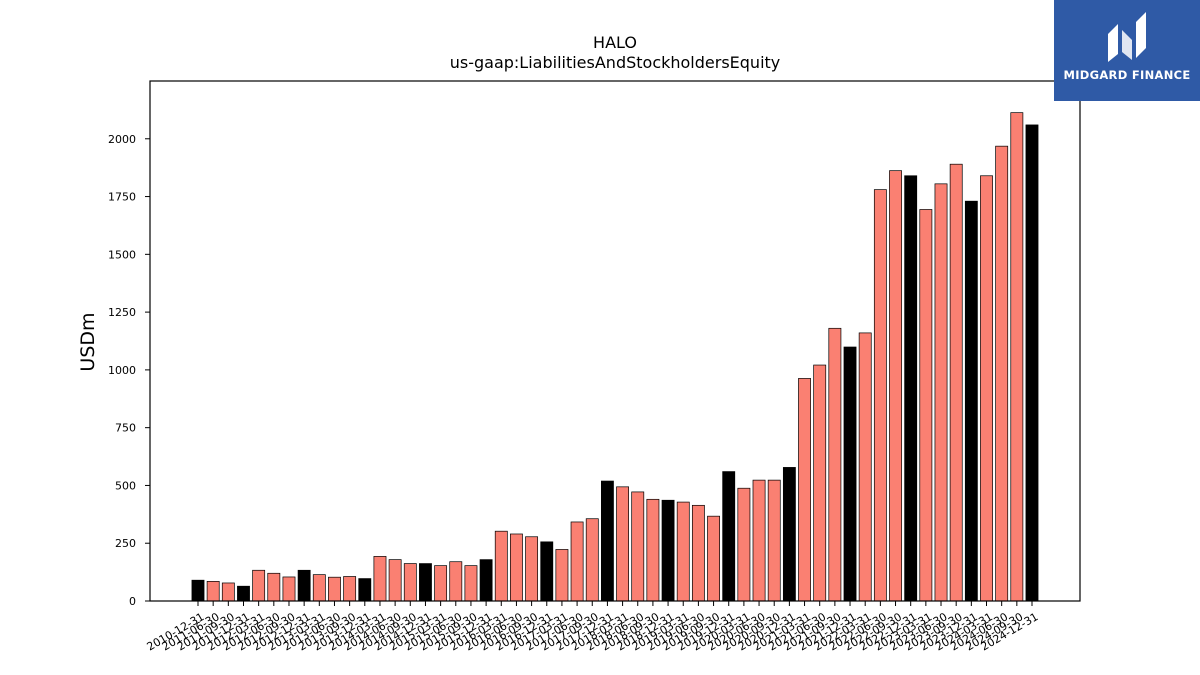  Describe the element at coordinates (132, 601) in the screenshot. I see `y-tick-label: 0` at that location.